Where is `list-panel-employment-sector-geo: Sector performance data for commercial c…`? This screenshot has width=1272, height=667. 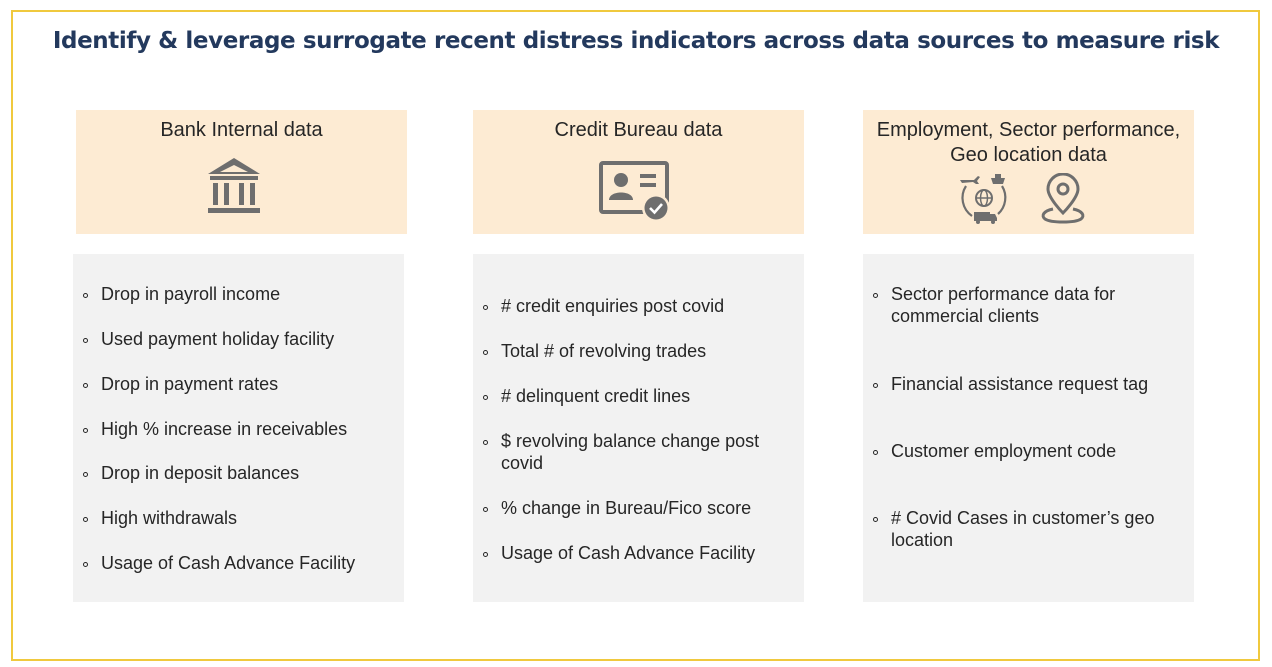
list-panel-employment-sector-geo: Sector performance data for commercial c… is located at coordinates (1028, 428).